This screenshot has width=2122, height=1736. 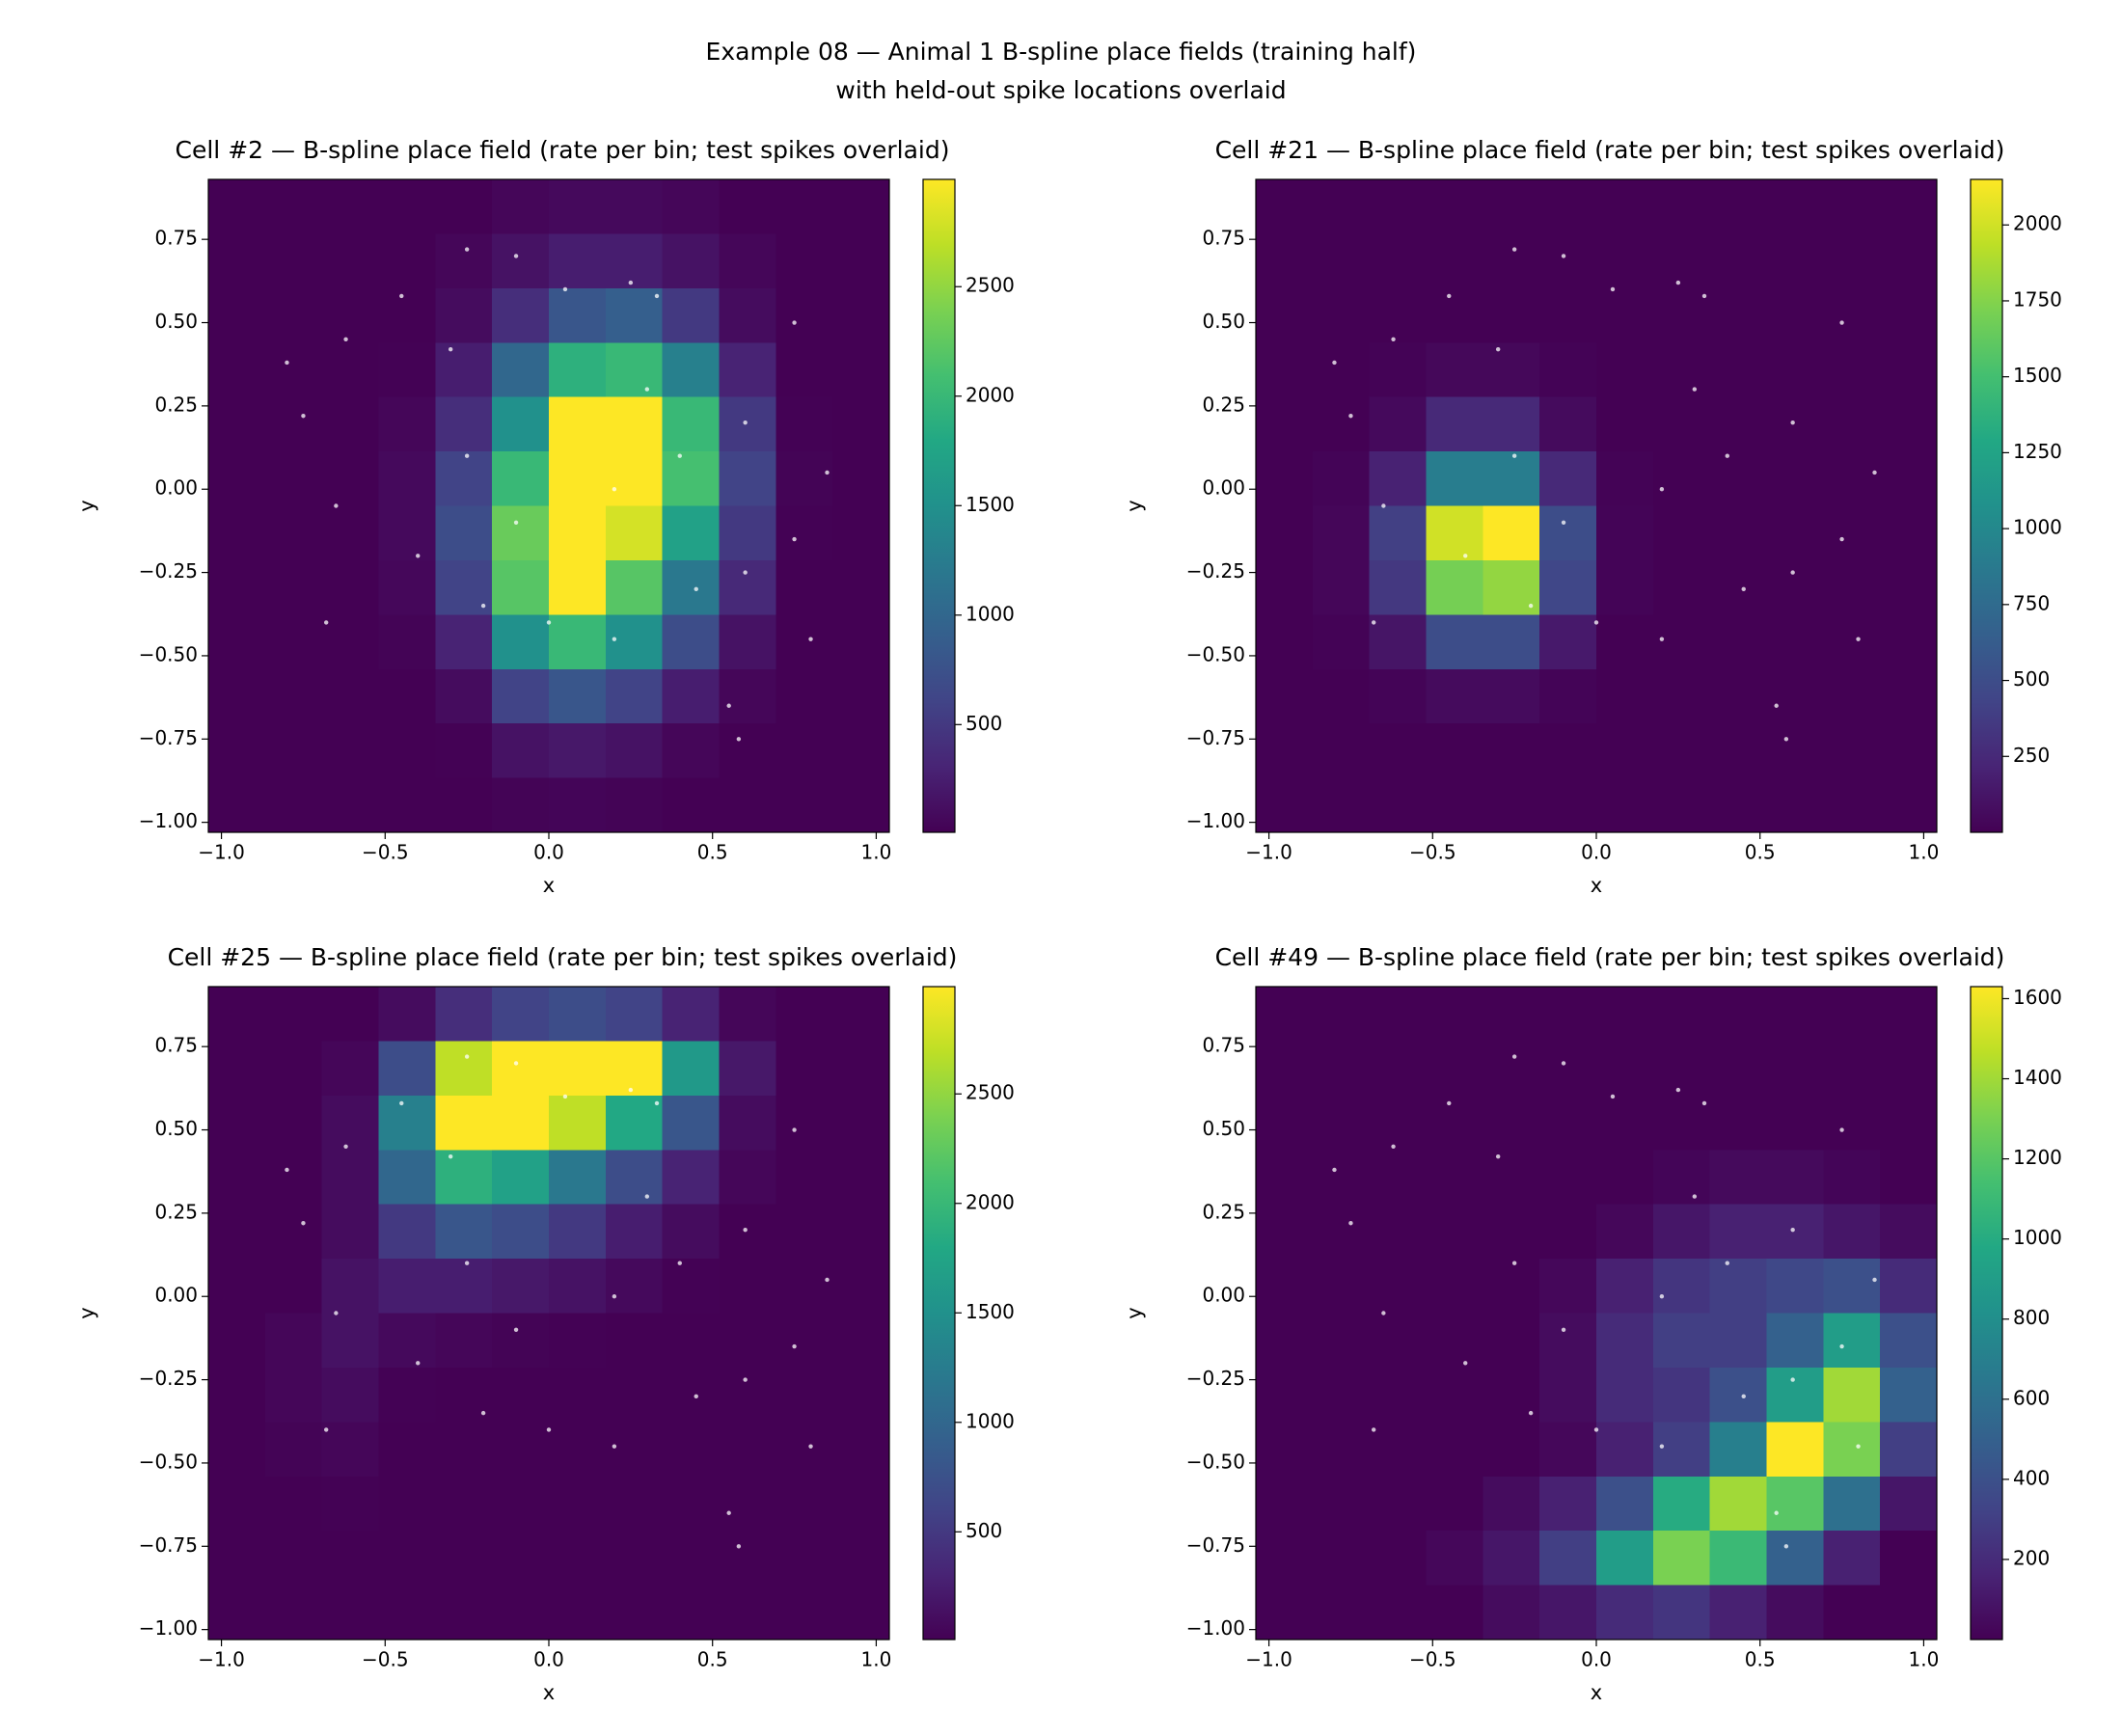 I want to click on y-tick-label: −0.75, so click(x=169, y=1545).